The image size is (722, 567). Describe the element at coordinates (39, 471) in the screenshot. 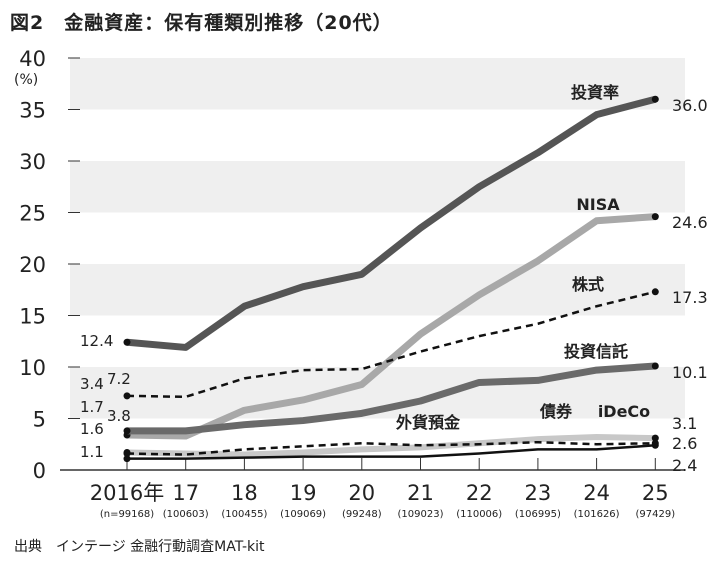

I see `y-tick-label: 0` at that location.